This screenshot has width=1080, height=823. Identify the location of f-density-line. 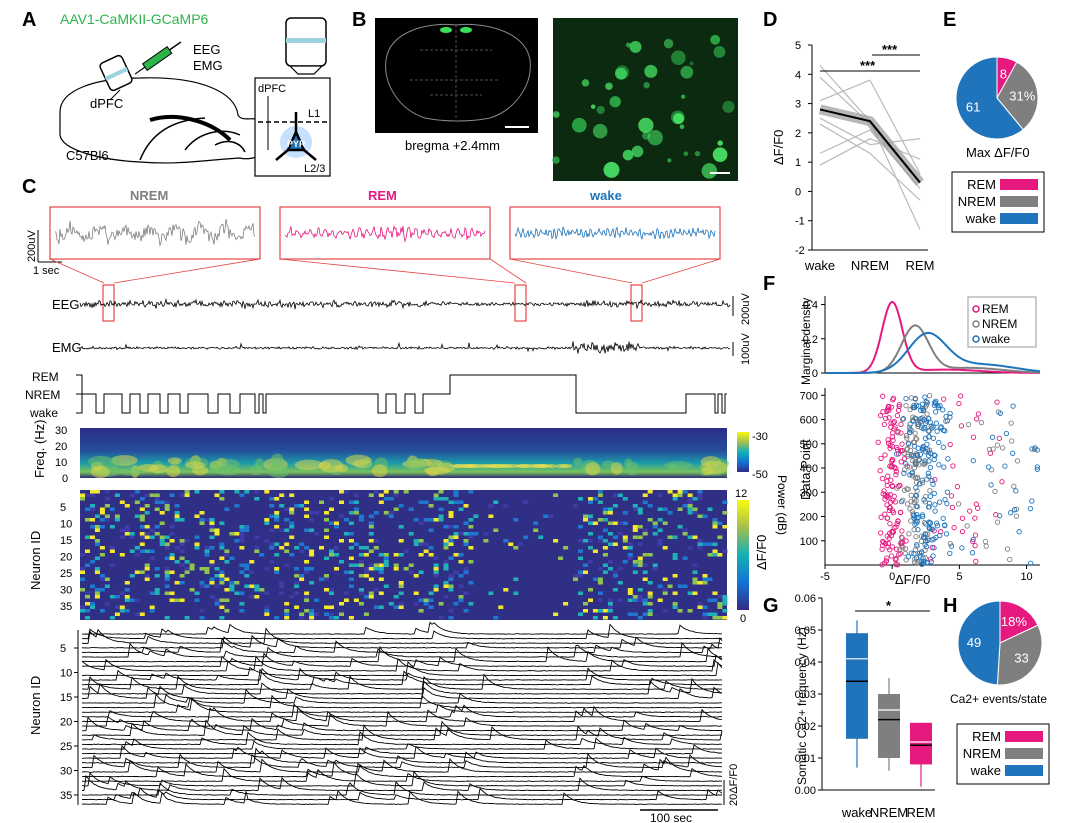
(933, 352).